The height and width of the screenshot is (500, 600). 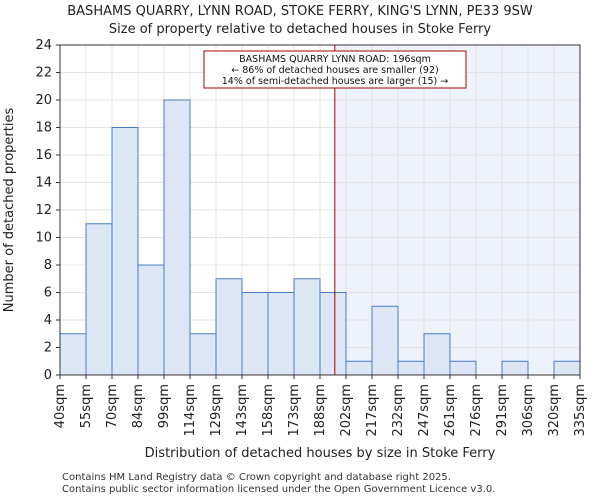 What do you see at coordinates (294, 410) in the screenshot?
I see `x-tick-label: 173sqm` at bounding box center [294, 410].